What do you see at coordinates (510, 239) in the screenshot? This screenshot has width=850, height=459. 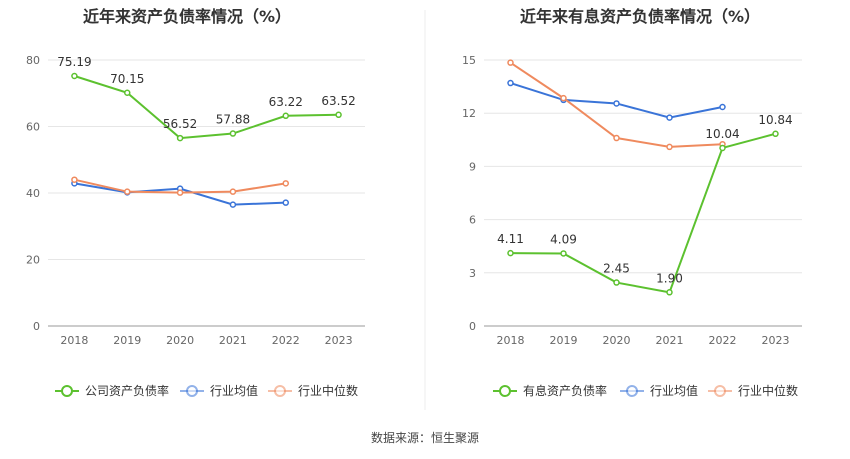 I see `data-label: 4.11` at bounding box center [510, 239].